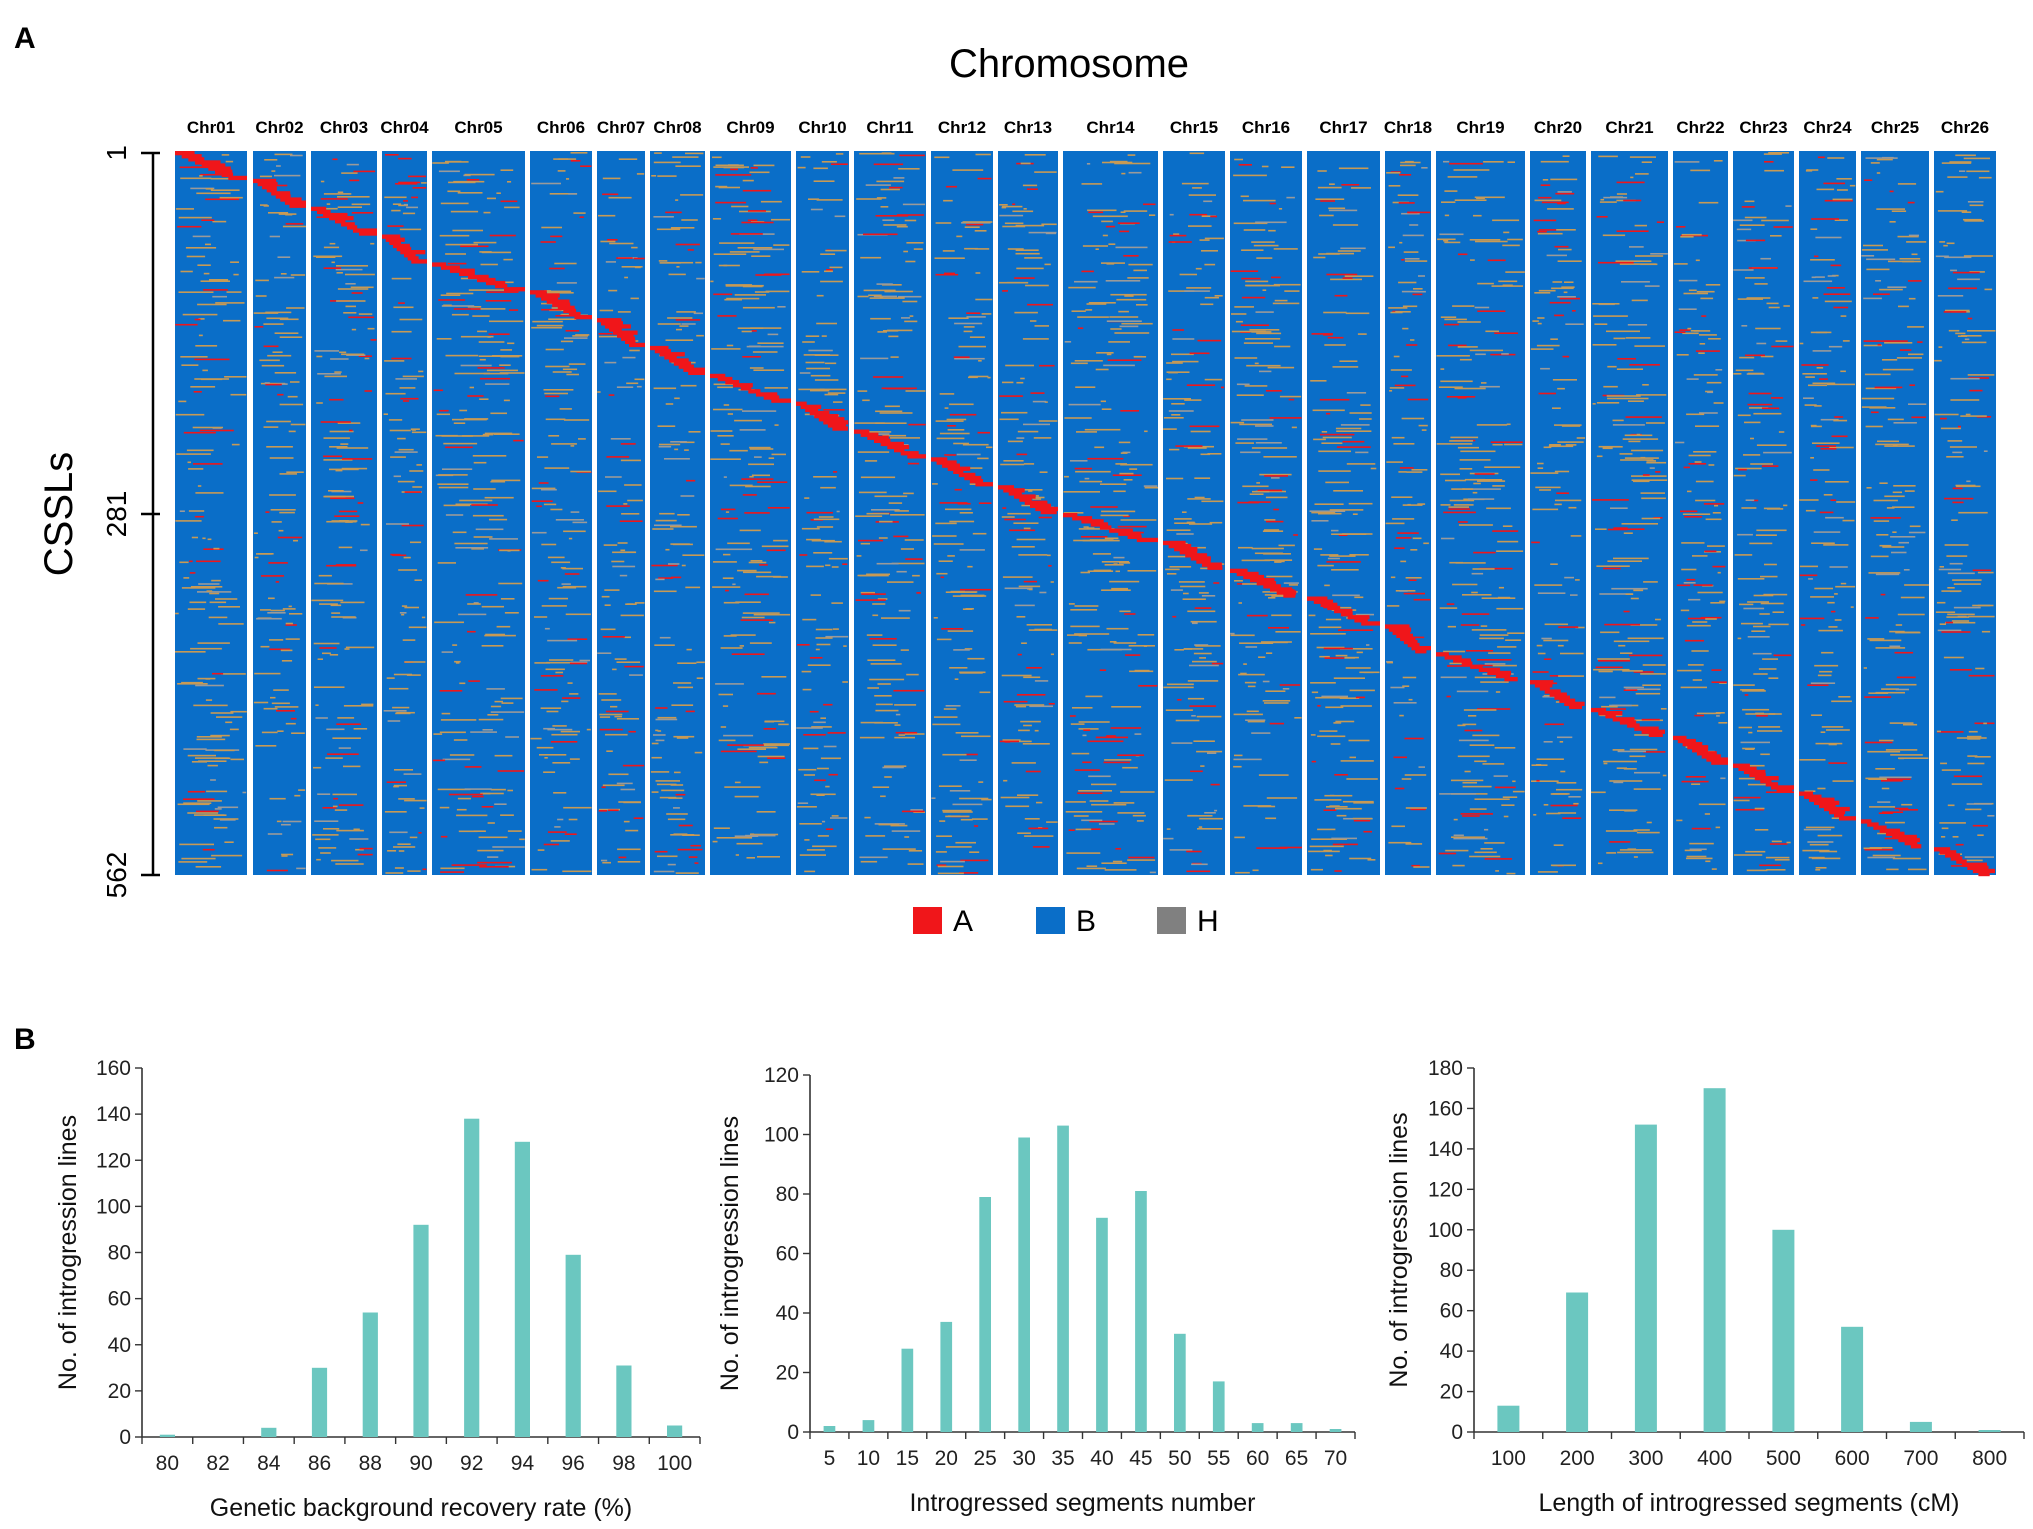 The width and height of the screenshot is (2033, 1529). Describe the element at coordinates (1827, 127) in the screenshot. I see `chr-label-chr24: Chr24` at that location.